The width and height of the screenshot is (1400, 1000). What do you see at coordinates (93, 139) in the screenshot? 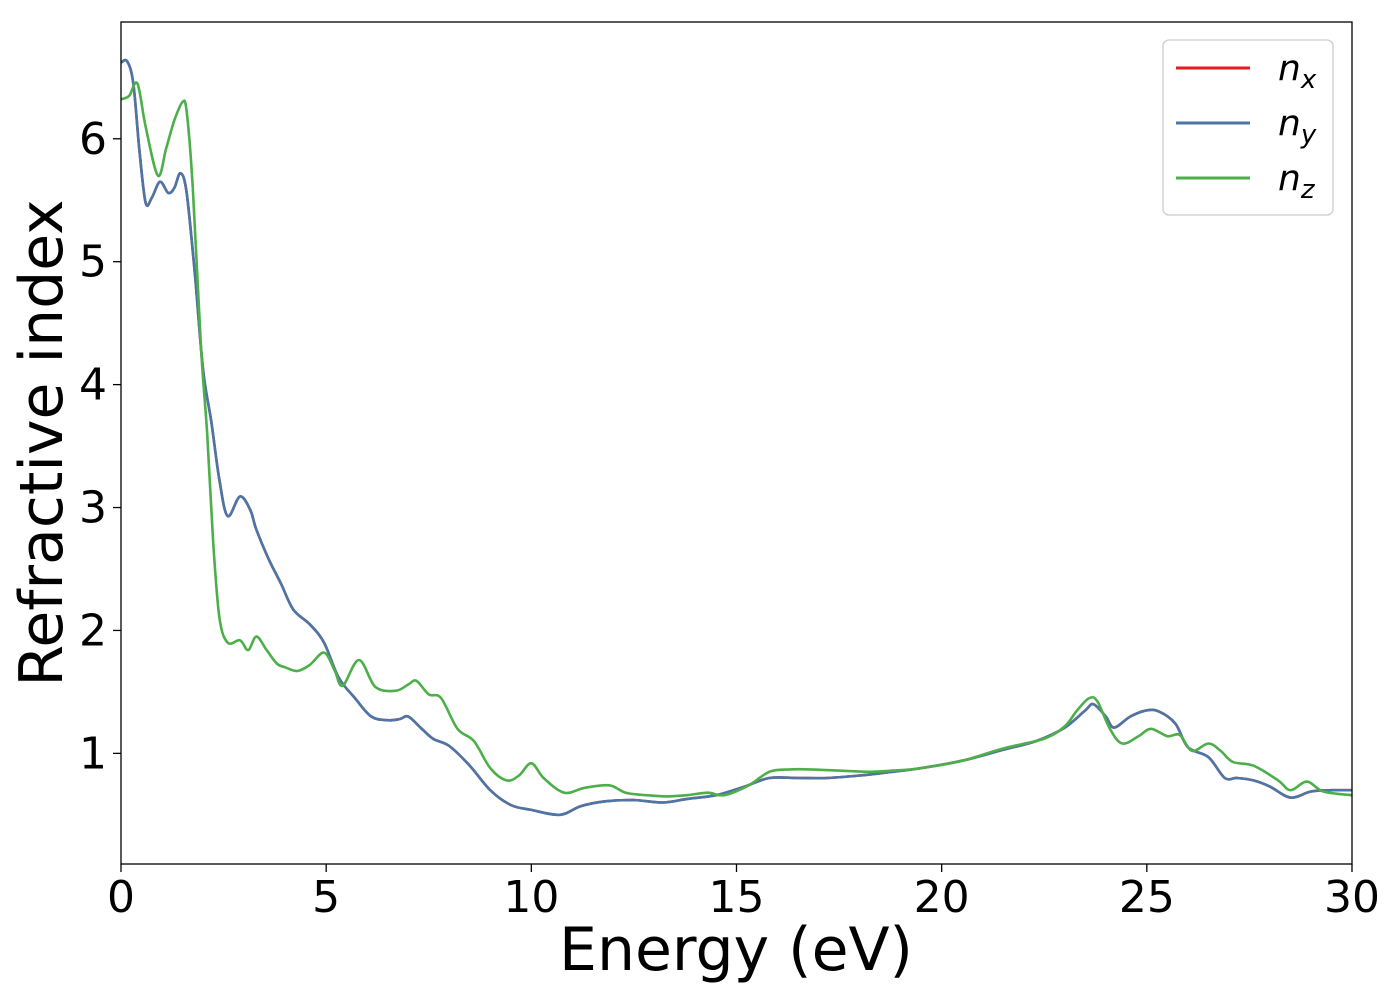
I see `y-tick-label: 6` at bounding box center [93, 139].